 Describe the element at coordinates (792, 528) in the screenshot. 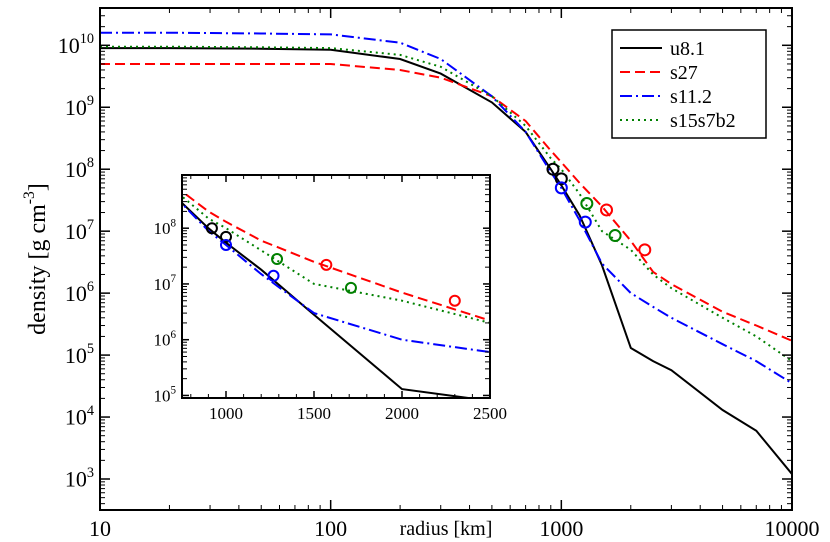

I see `x-tick-label: 10000` at that location.